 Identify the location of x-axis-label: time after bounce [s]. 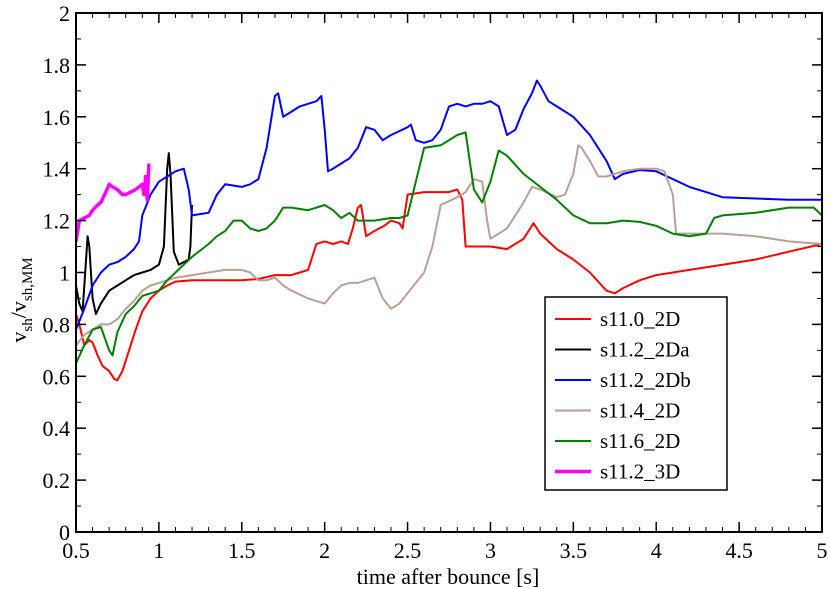
(448, 576).